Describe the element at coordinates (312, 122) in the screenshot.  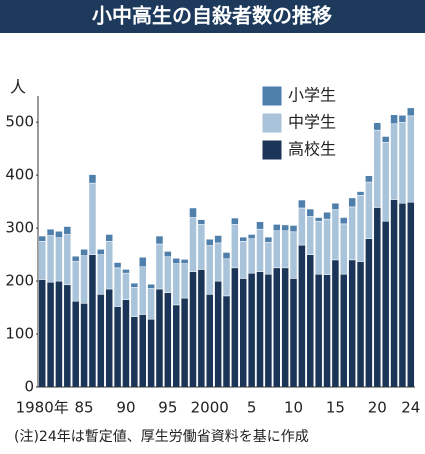
I see `legend-label: 中学生` at that location.